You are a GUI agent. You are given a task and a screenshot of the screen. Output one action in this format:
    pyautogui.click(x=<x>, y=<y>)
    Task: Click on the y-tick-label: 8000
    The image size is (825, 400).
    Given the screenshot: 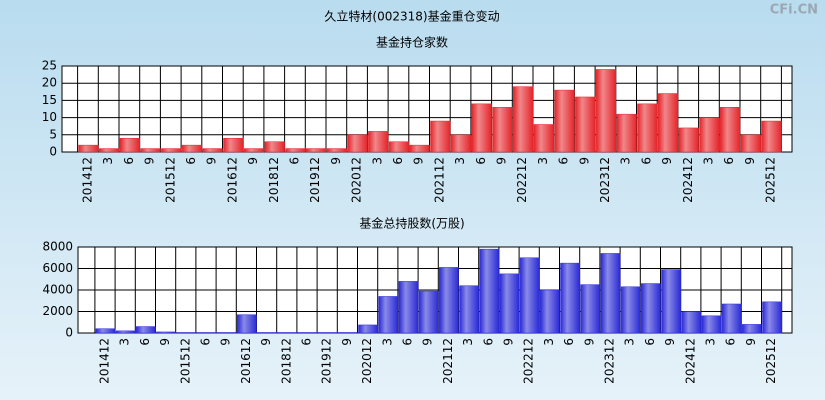 What is the action you would take?
    pyautogui.click(x=57, y=247)
    